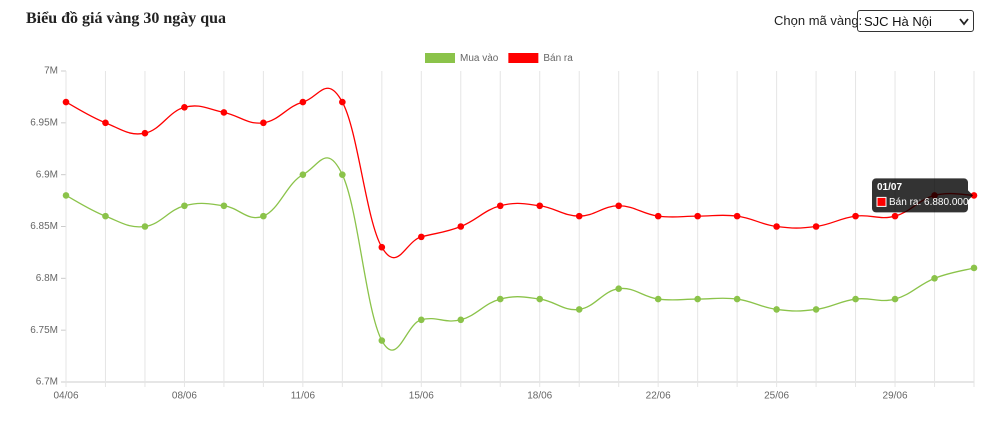 The width and height of the screenshot is (1000, 433). What do you see at coordinates (44, 330) in the screenshot?
I see `y-tick-label: 6.75M` at bounding box center [44, 330].